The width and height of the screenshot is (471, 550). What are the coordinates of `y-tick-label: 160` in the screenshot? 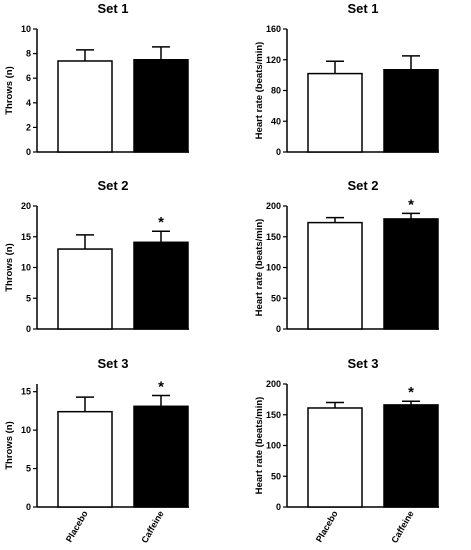 It's located at (273, 29).